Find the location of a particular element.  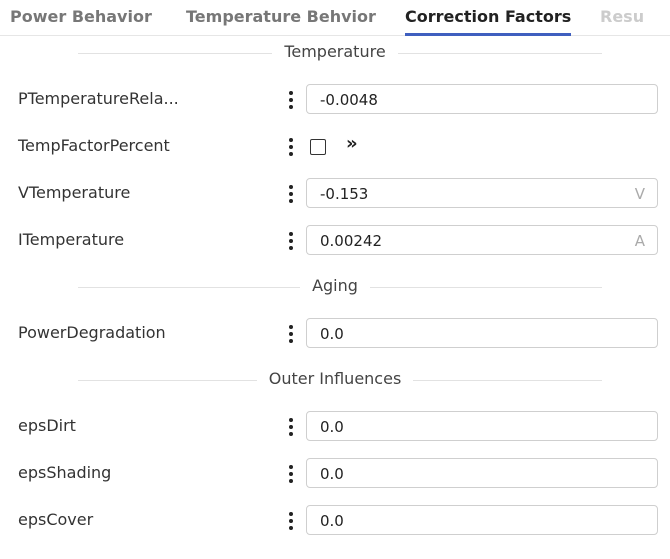

section-title-wrap: Temperature is located at coordinates (335, 51).